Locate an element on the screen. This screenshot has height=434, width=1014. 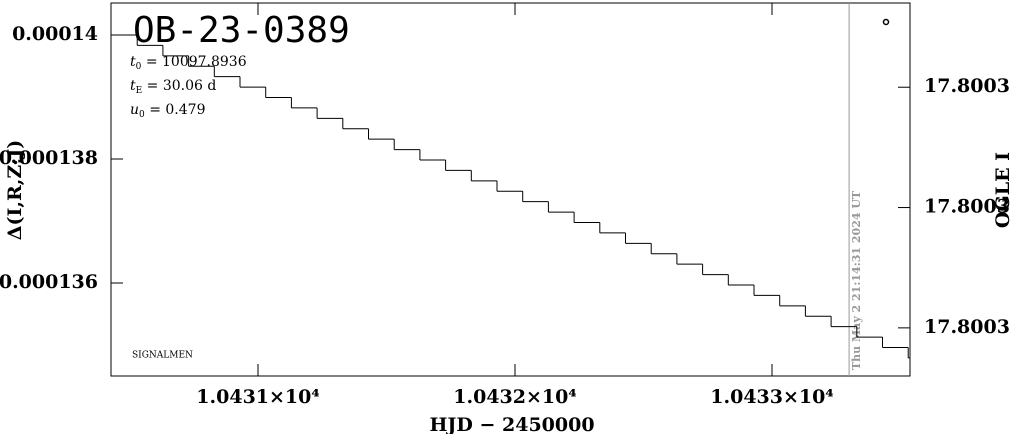
x-tick-label: 1.0433×10⁴ is located at coordinates (771, 397).